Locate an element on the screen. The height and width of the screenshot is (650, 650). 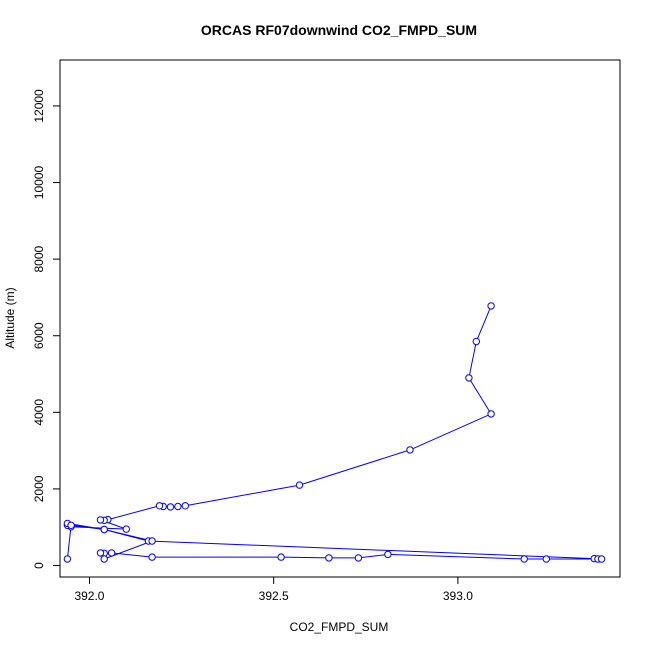
y-tick-label: 10000 is located at coordinates (39, 183).